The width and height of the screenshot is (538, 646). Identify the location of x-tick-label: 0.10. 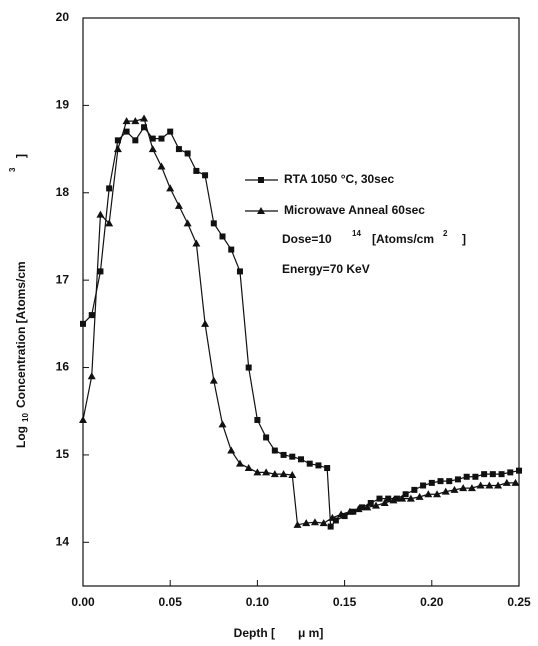
(258, 602).